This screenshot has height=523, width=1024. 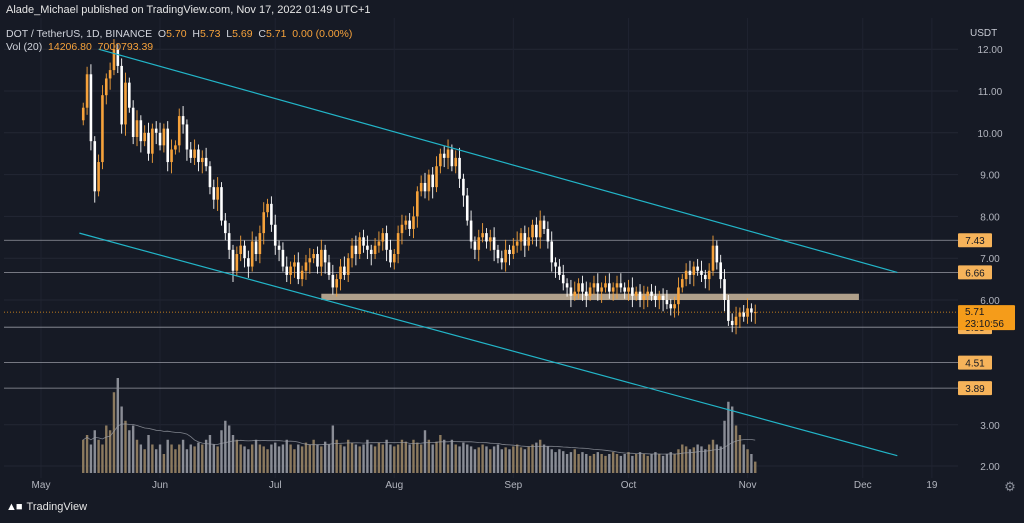 What do you see at coordinates (262, 34) in the screenshot?
I see `close-label: C` at bounding box center [262, 34].